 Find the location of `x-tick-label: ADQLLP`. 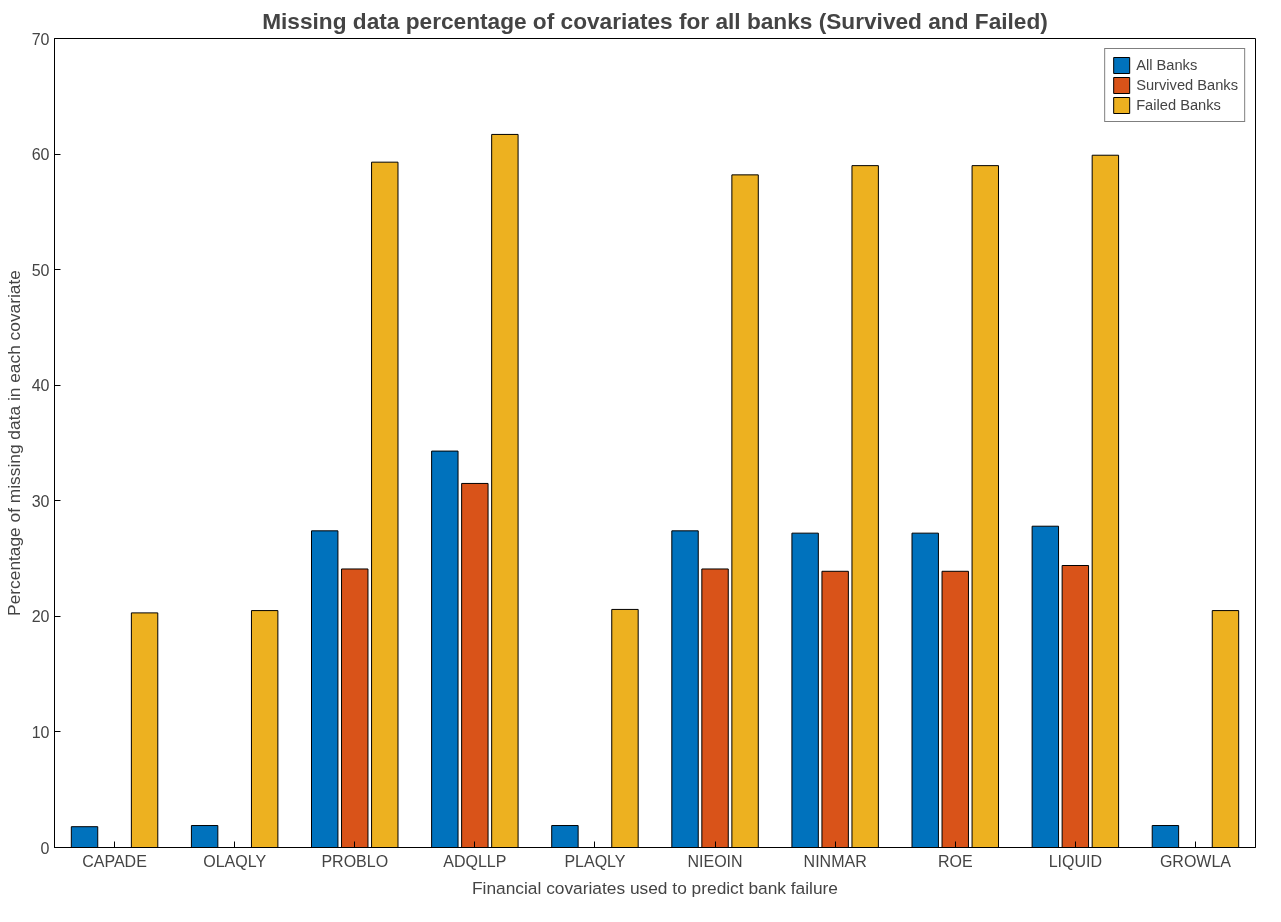

x-tick-label: ADQLLP is located at coordinates (475, 861).